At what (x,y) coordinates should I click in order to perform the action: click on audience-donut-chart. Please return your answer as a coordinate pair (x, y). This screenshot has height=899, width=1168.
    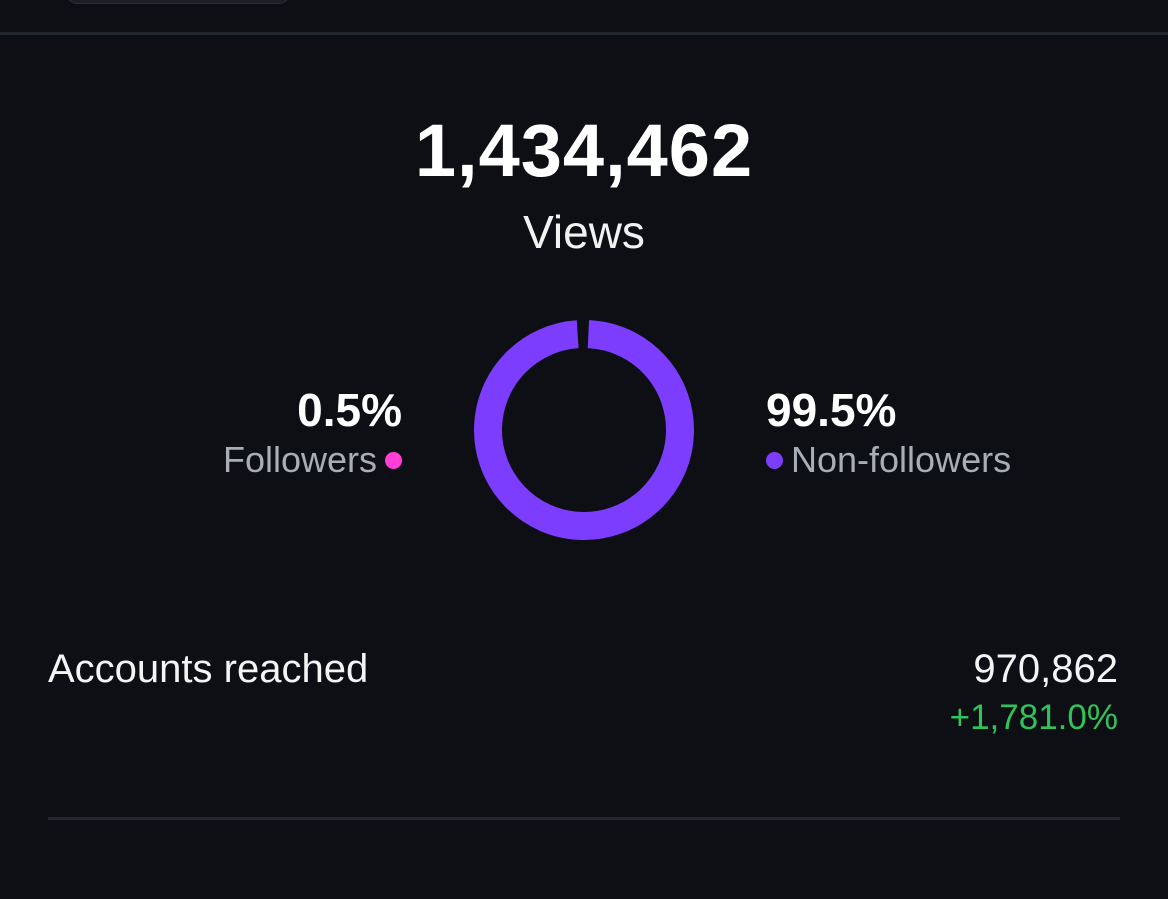
    Looking at the image, I should click on (584, 430).